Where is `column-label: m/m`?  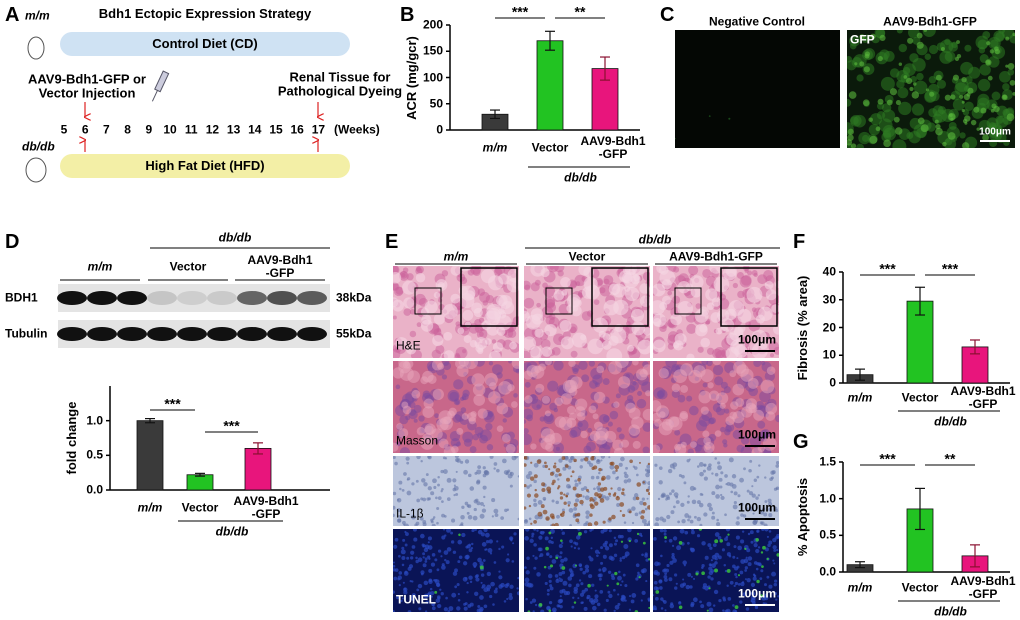
column-label: m/m is located at coordinates (456, 256).